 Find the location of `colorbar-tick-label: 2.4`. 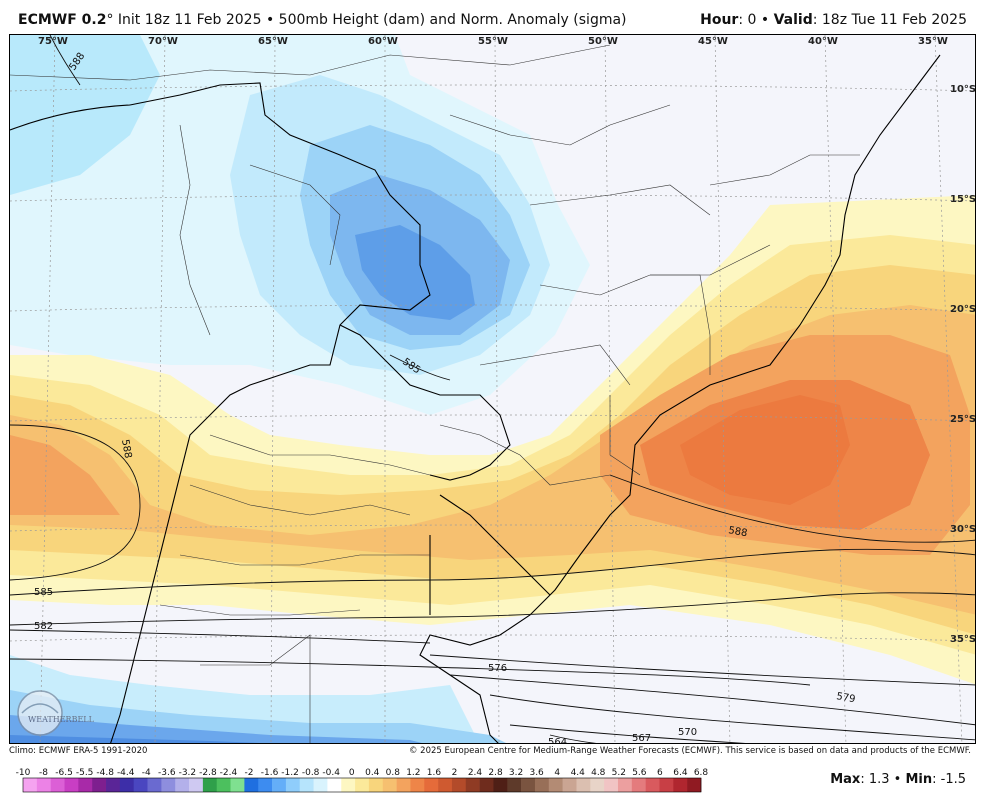

colorbar-tick-label: 2.4 is located at coordinates (475, 773).